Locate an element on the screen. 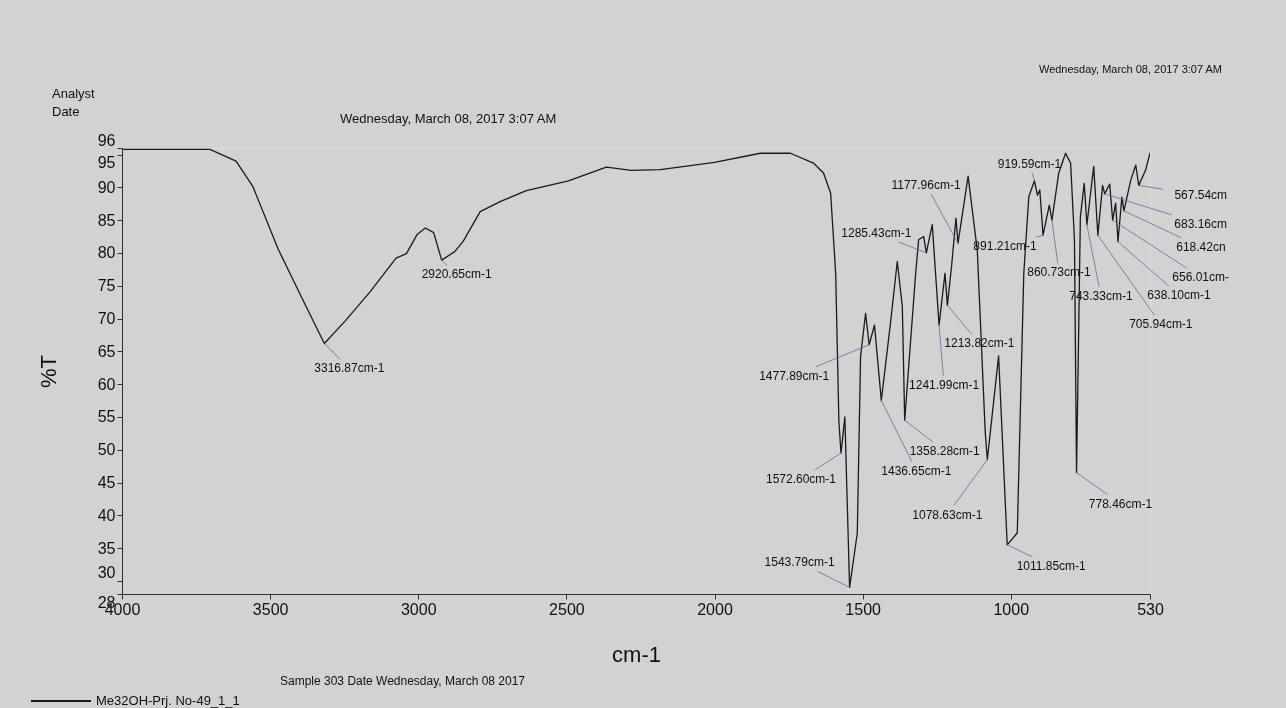  y-tick-label: 40 is located at coordinates (106, 515).